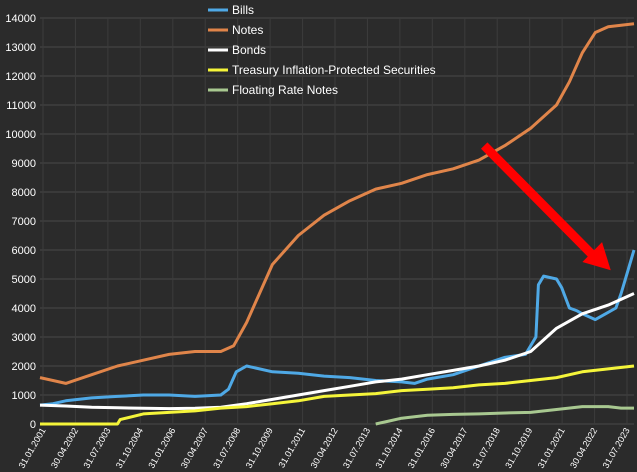 The image size is (637, 472). I want to click on y-tick-label: 3000, so click(24, 338).